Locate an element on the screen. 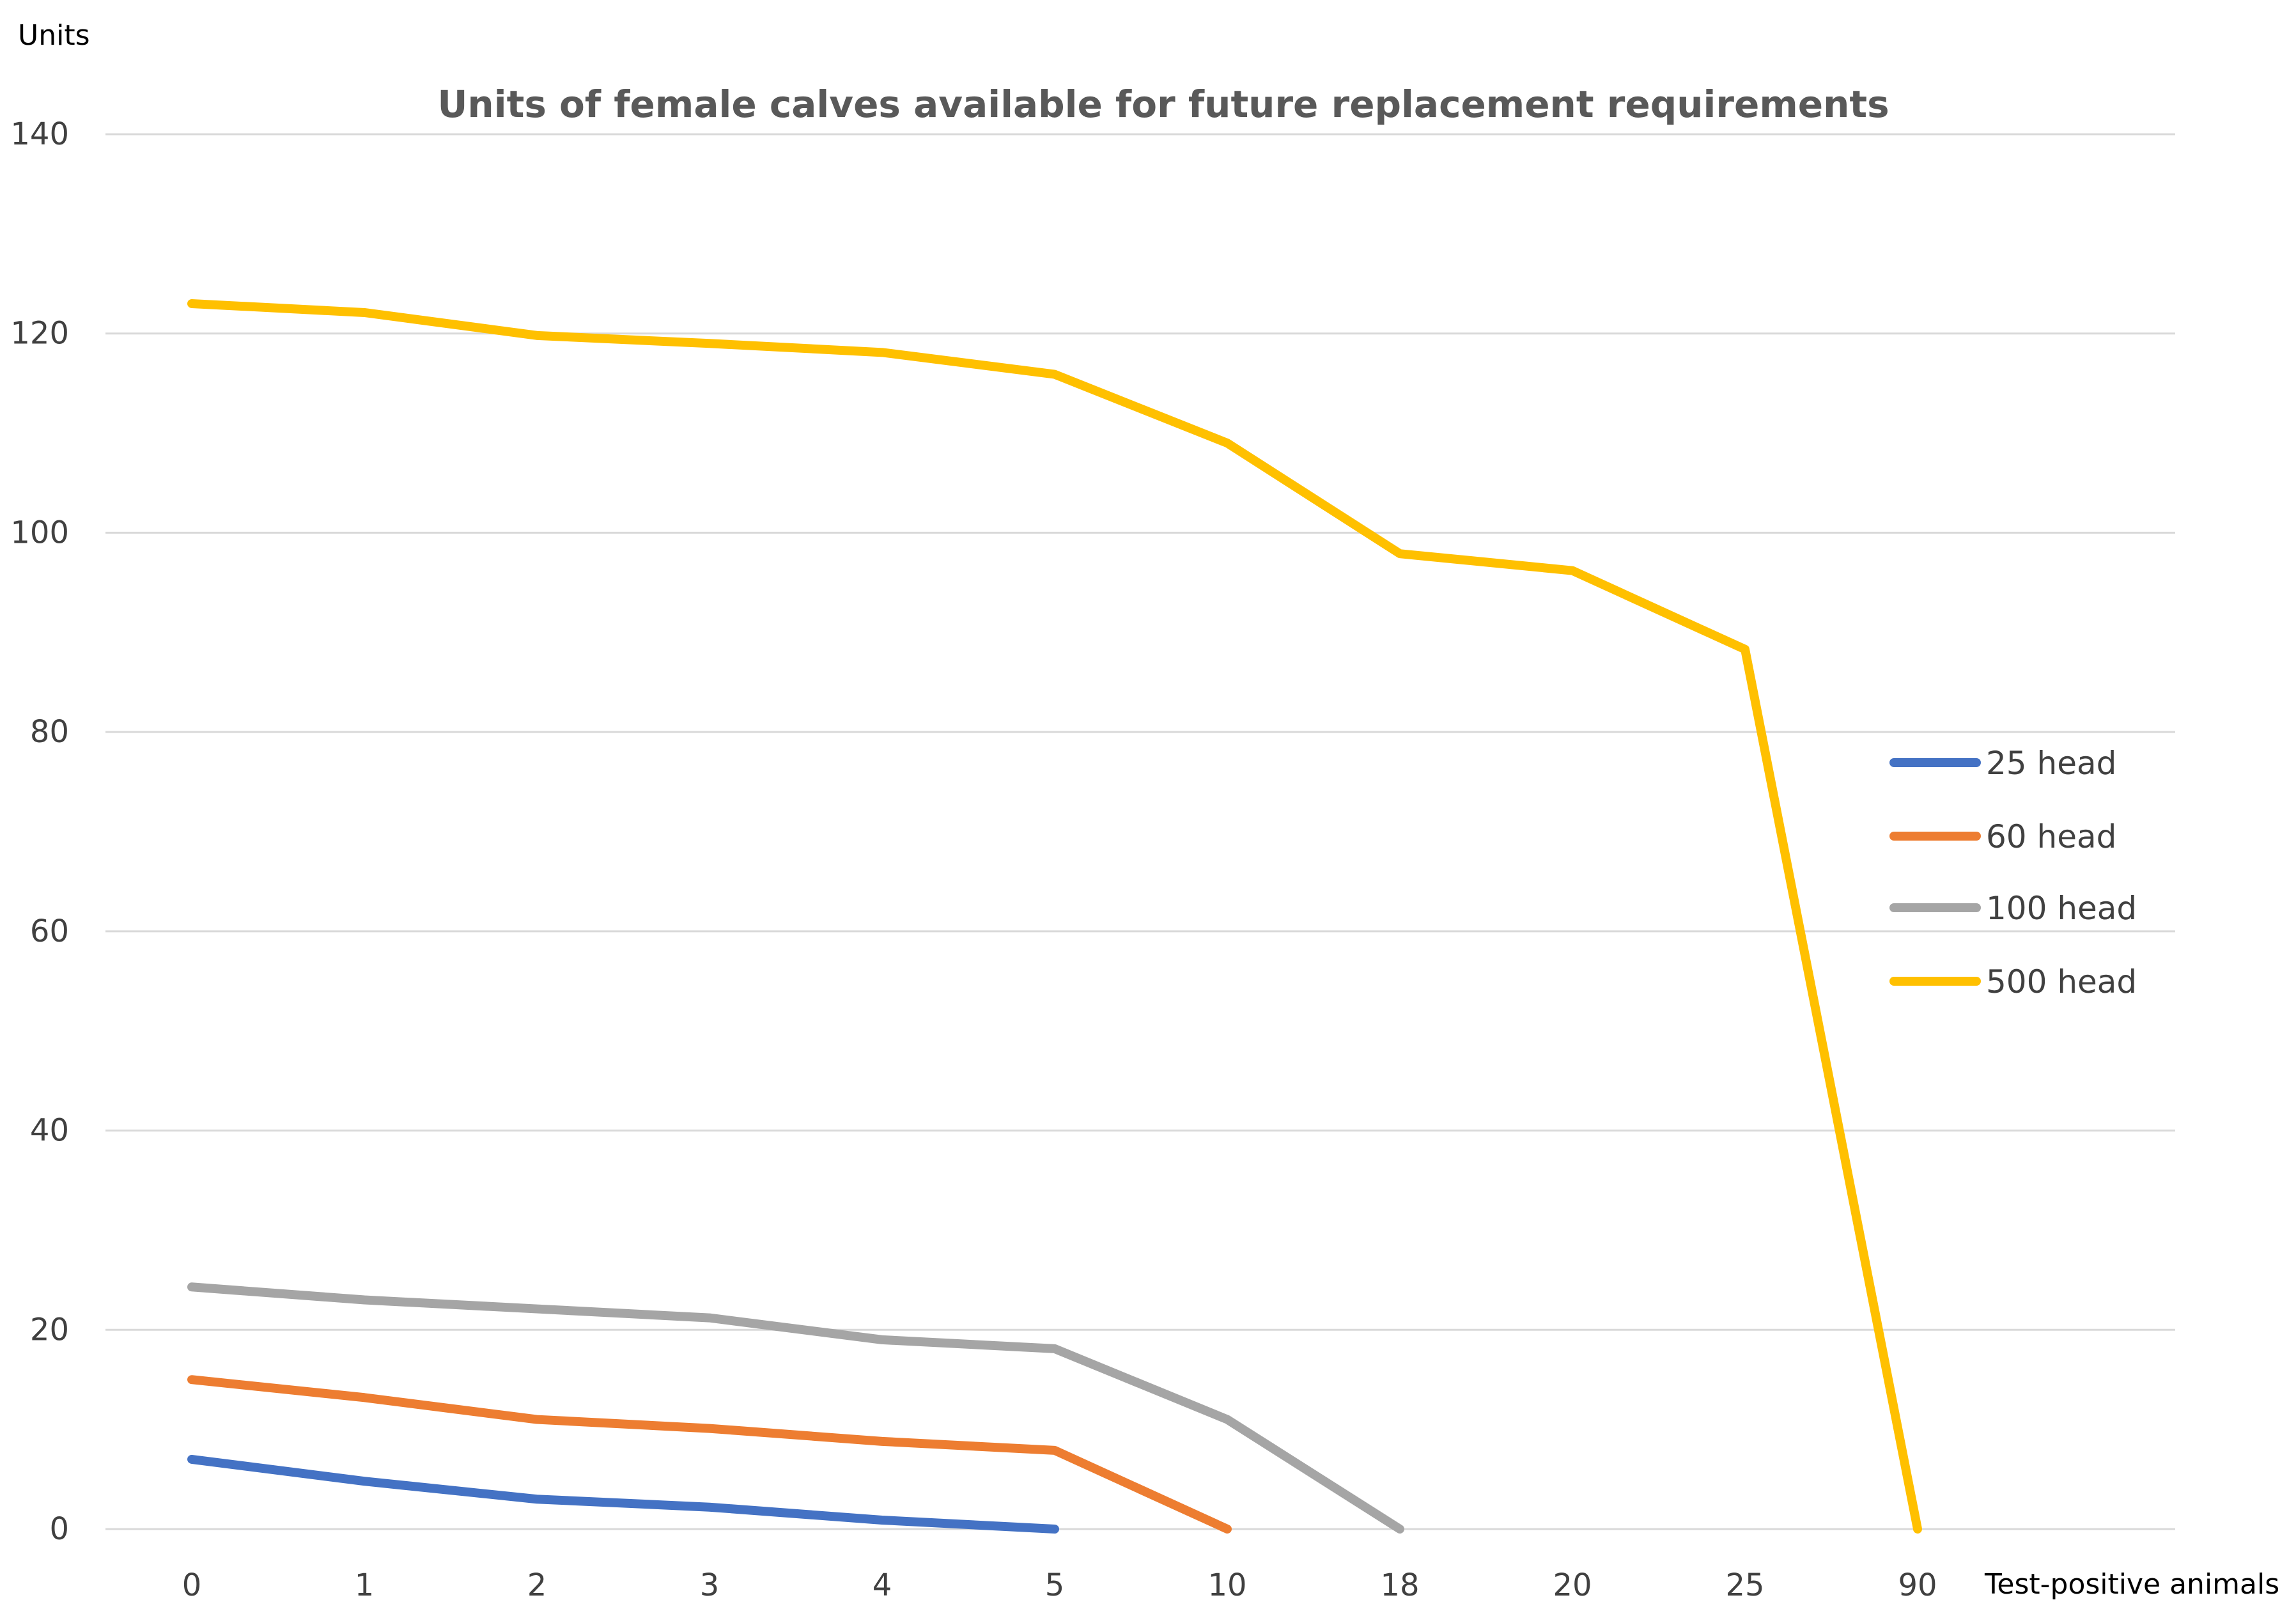  y-tick-label: 20 is located at coordinates (49, 1330).